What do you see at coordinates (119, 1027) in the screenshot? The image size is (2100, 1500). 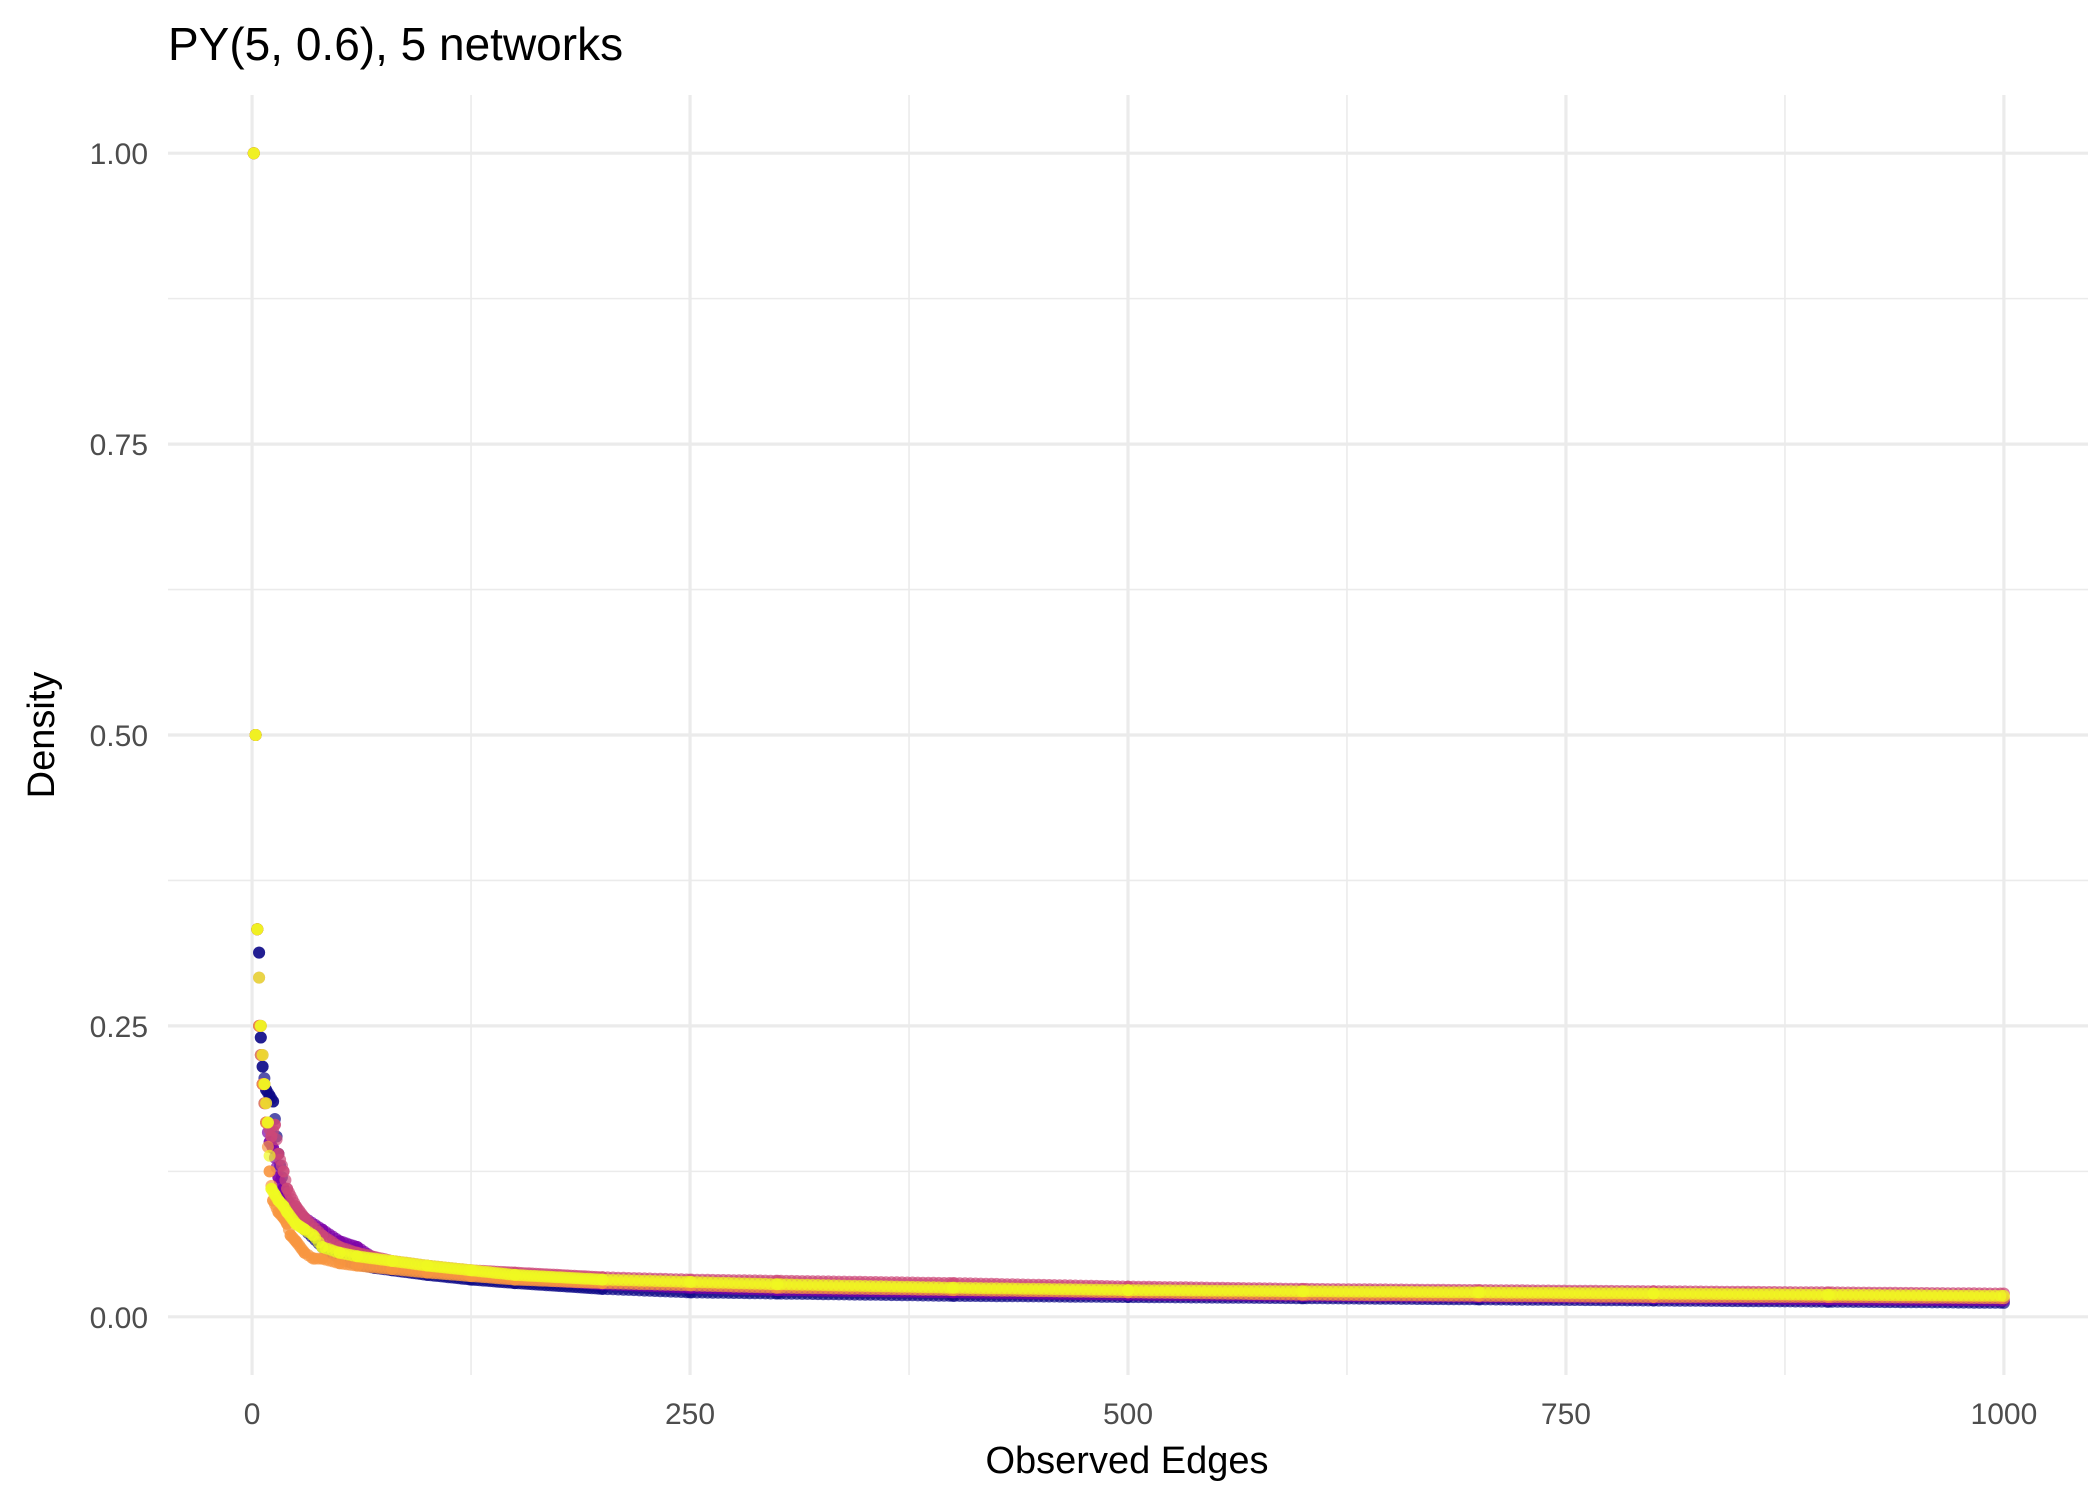 I see `y-tick-label: 0.25` at bounding box center [119, 1027].